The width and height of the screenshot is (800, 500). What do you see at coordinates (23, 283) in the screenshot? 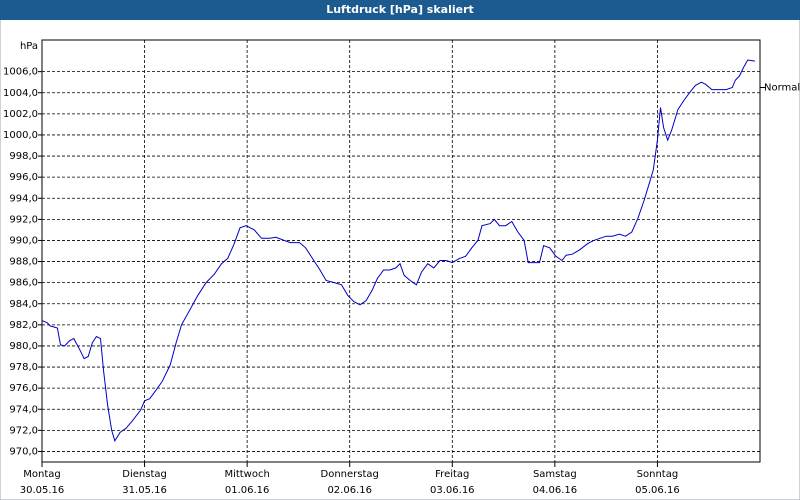
I see `y-tick-label: 986,0` at bounding box center [23, 283].